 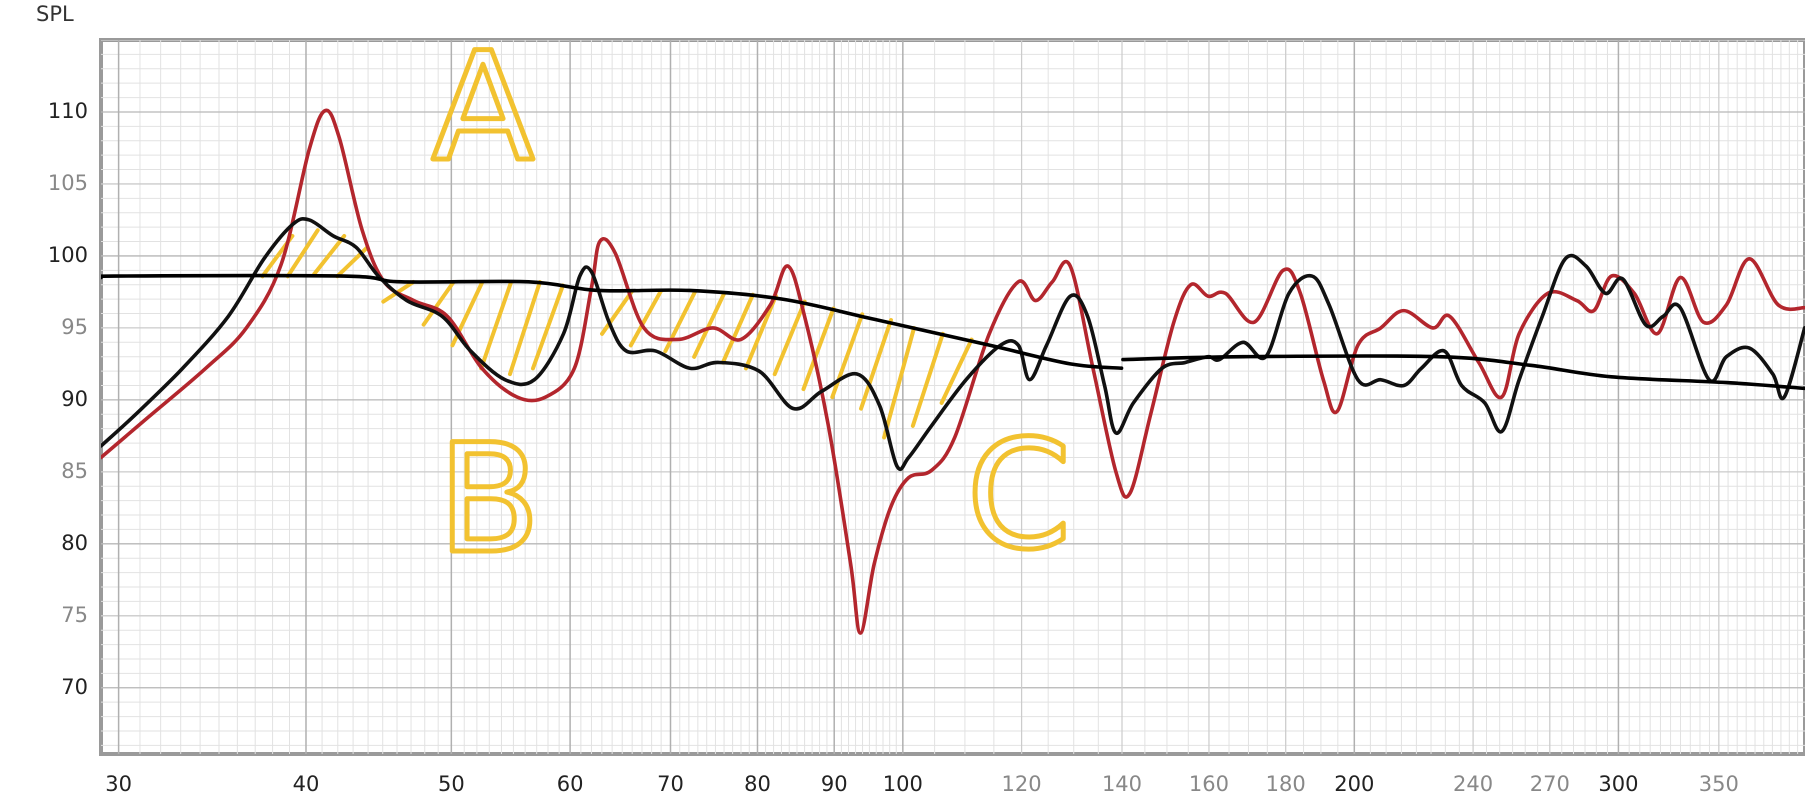 What do you see at coordinates (1618, 784) in the screenshot?
I see `x-tick-label: 300` at bounding box center [1618, 784].